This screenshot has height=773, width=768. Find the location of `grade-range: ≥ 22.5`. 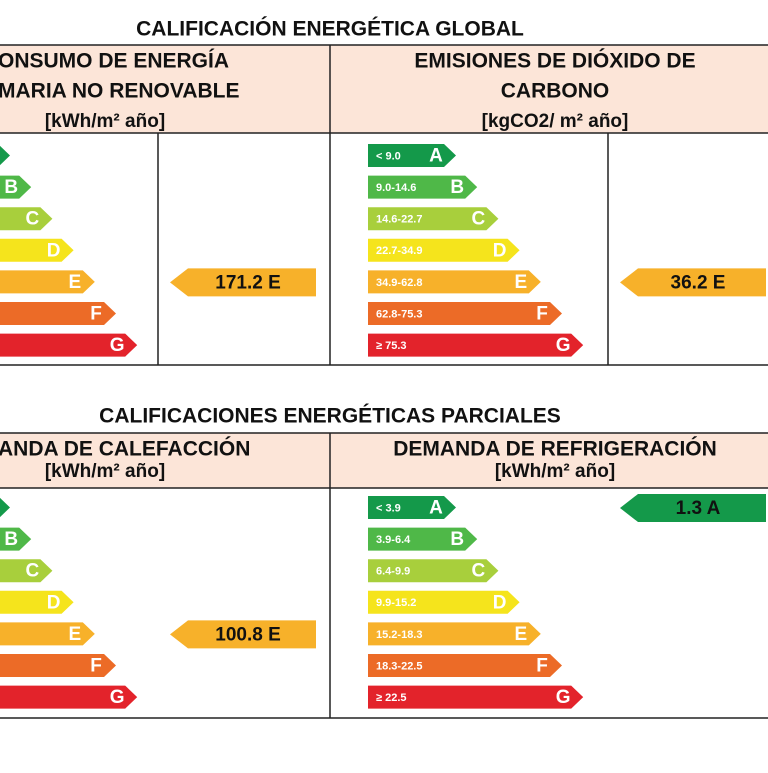

grade-range: ≥ 22.5 is located at coordinates (391, 698).